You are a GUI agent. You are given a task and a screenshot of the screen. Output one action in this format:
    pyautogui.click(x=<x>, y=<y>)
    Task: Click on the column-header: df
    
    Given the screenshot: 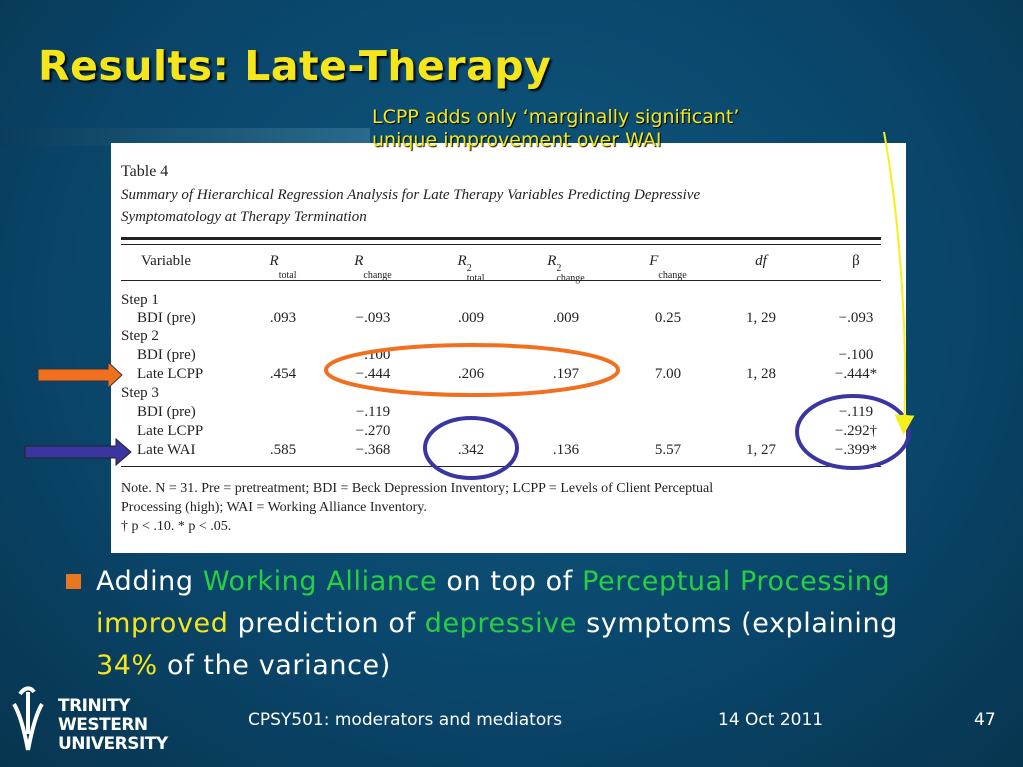 What is the action you would take?
    pyautogui.click(x=761, y=261)
    